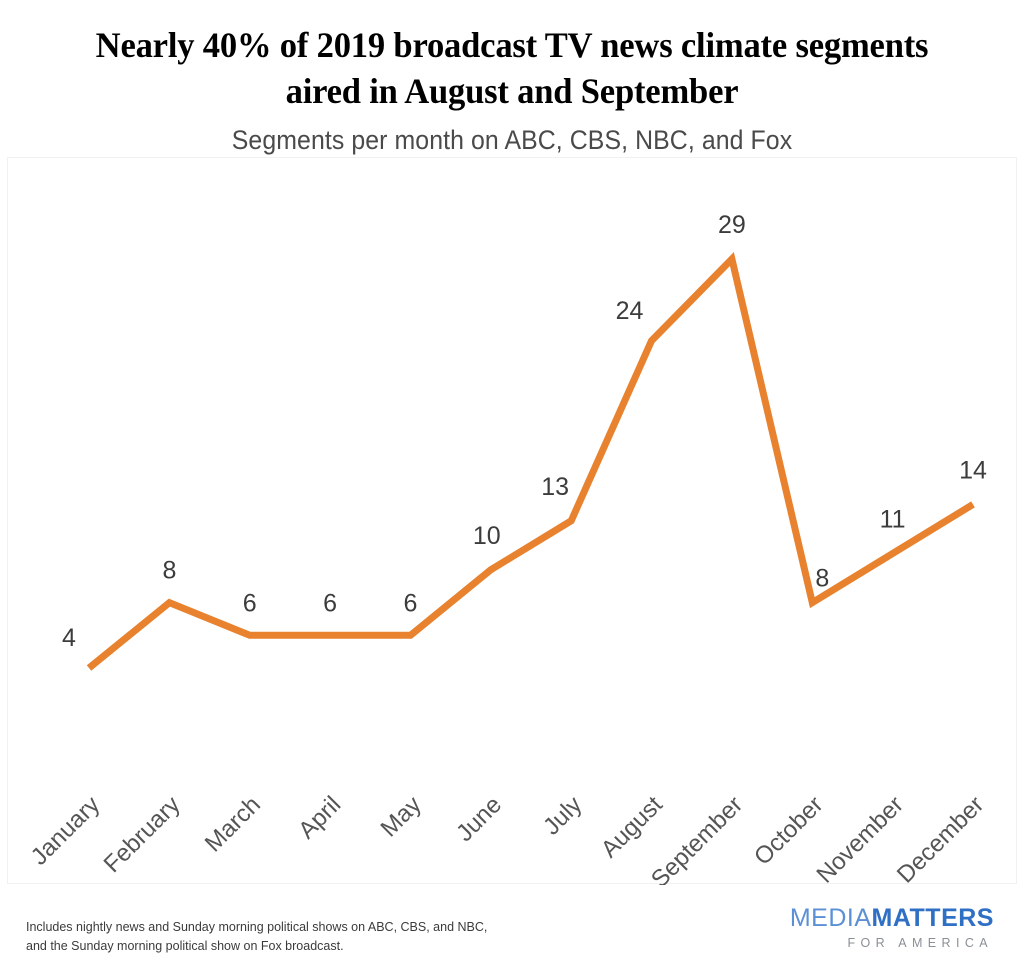 Image resolution: width=1024 pixels, height=972 pixels. I want to click on logo-matters-text: MATTERS, so click(932, 918).